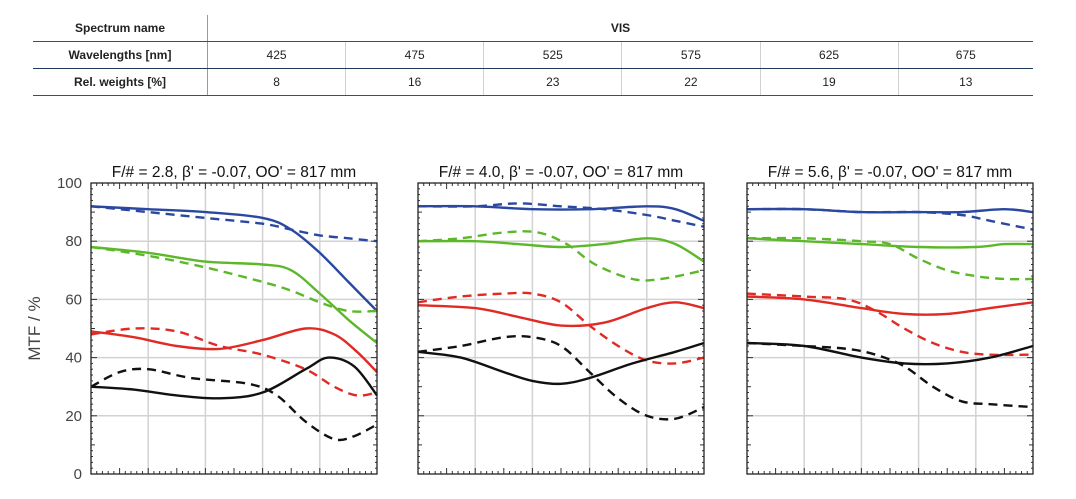 The width and height of the screenshot is (1076, 499). Describe the element at coordinates (561, 172) in the screenshot. I see `panel-title: F/# = 4.0, β' = -0.07, OO' = 817 mm` at that location.